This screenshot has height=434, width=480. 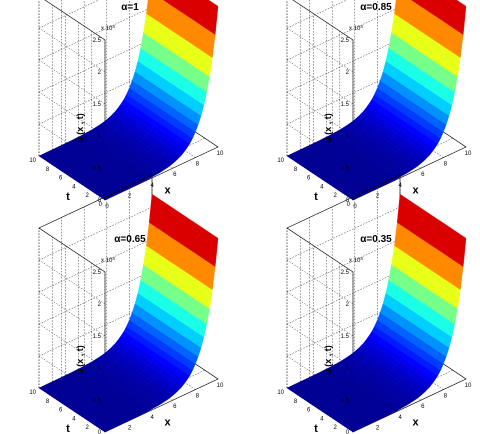 What do you see at coordinates (376, 239) in the screenshot?
I see `plot-title: α=0.35` at bounding box center [376, 239].